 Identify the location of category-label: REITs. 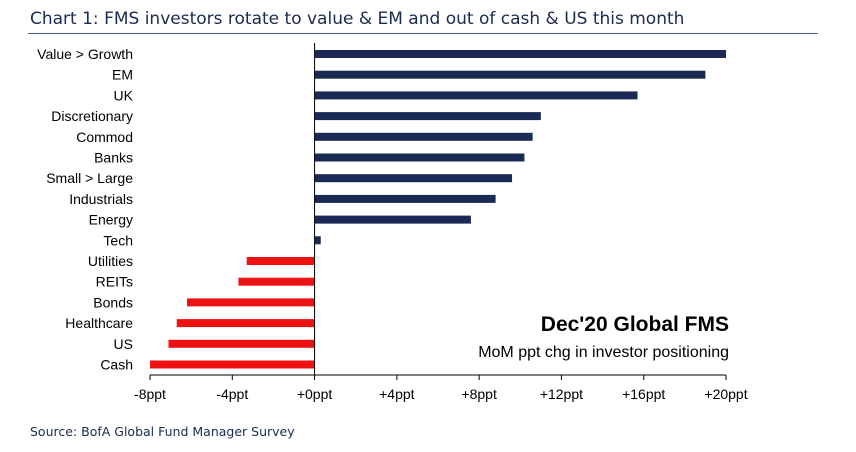
(114, 282).